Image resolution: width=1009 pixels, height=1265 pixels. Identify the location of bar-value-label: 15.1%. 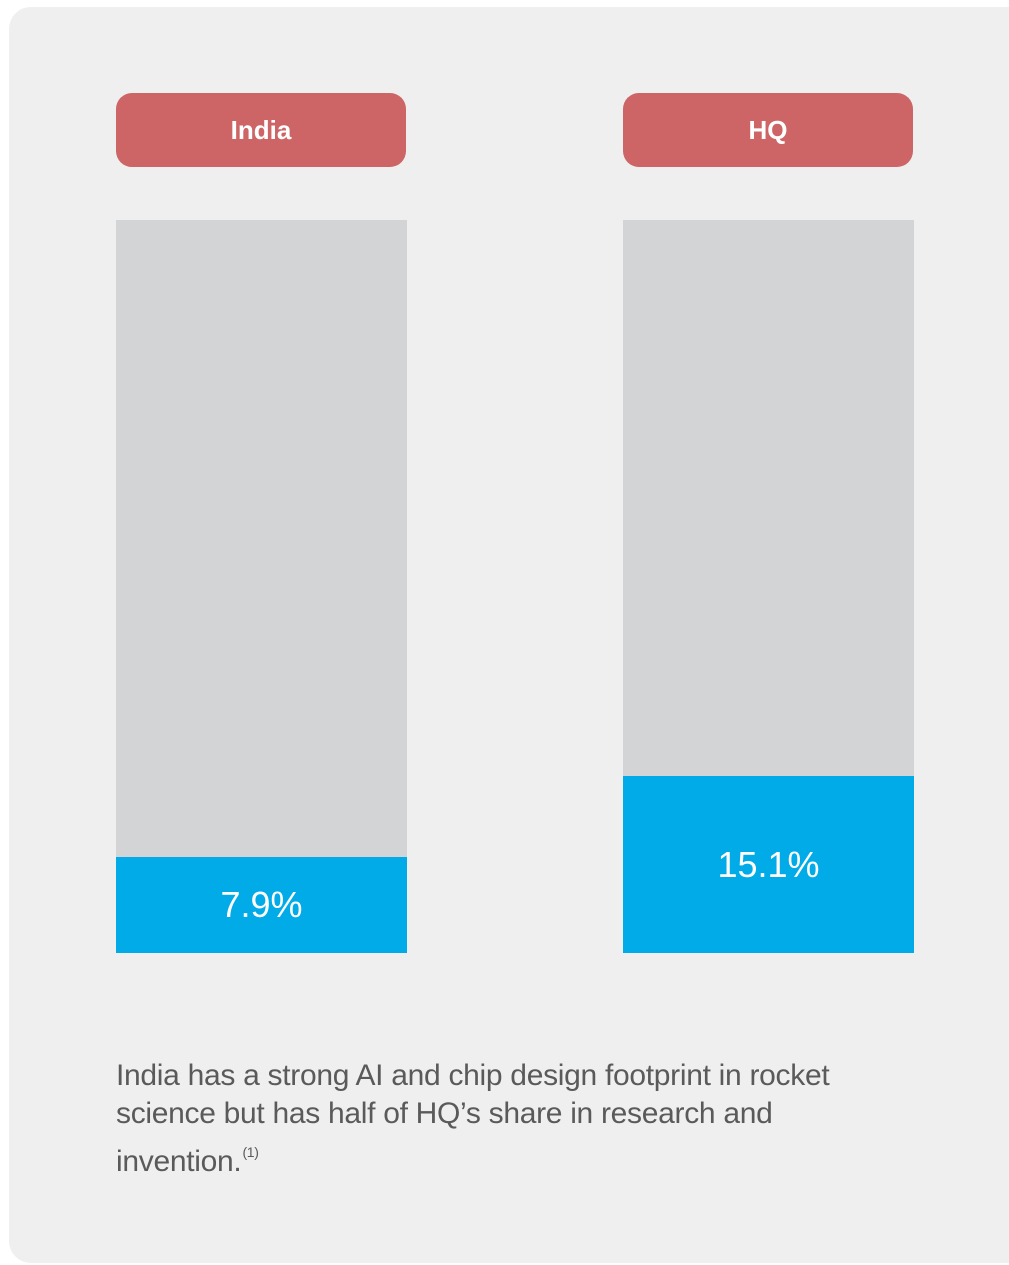
(768, 864).